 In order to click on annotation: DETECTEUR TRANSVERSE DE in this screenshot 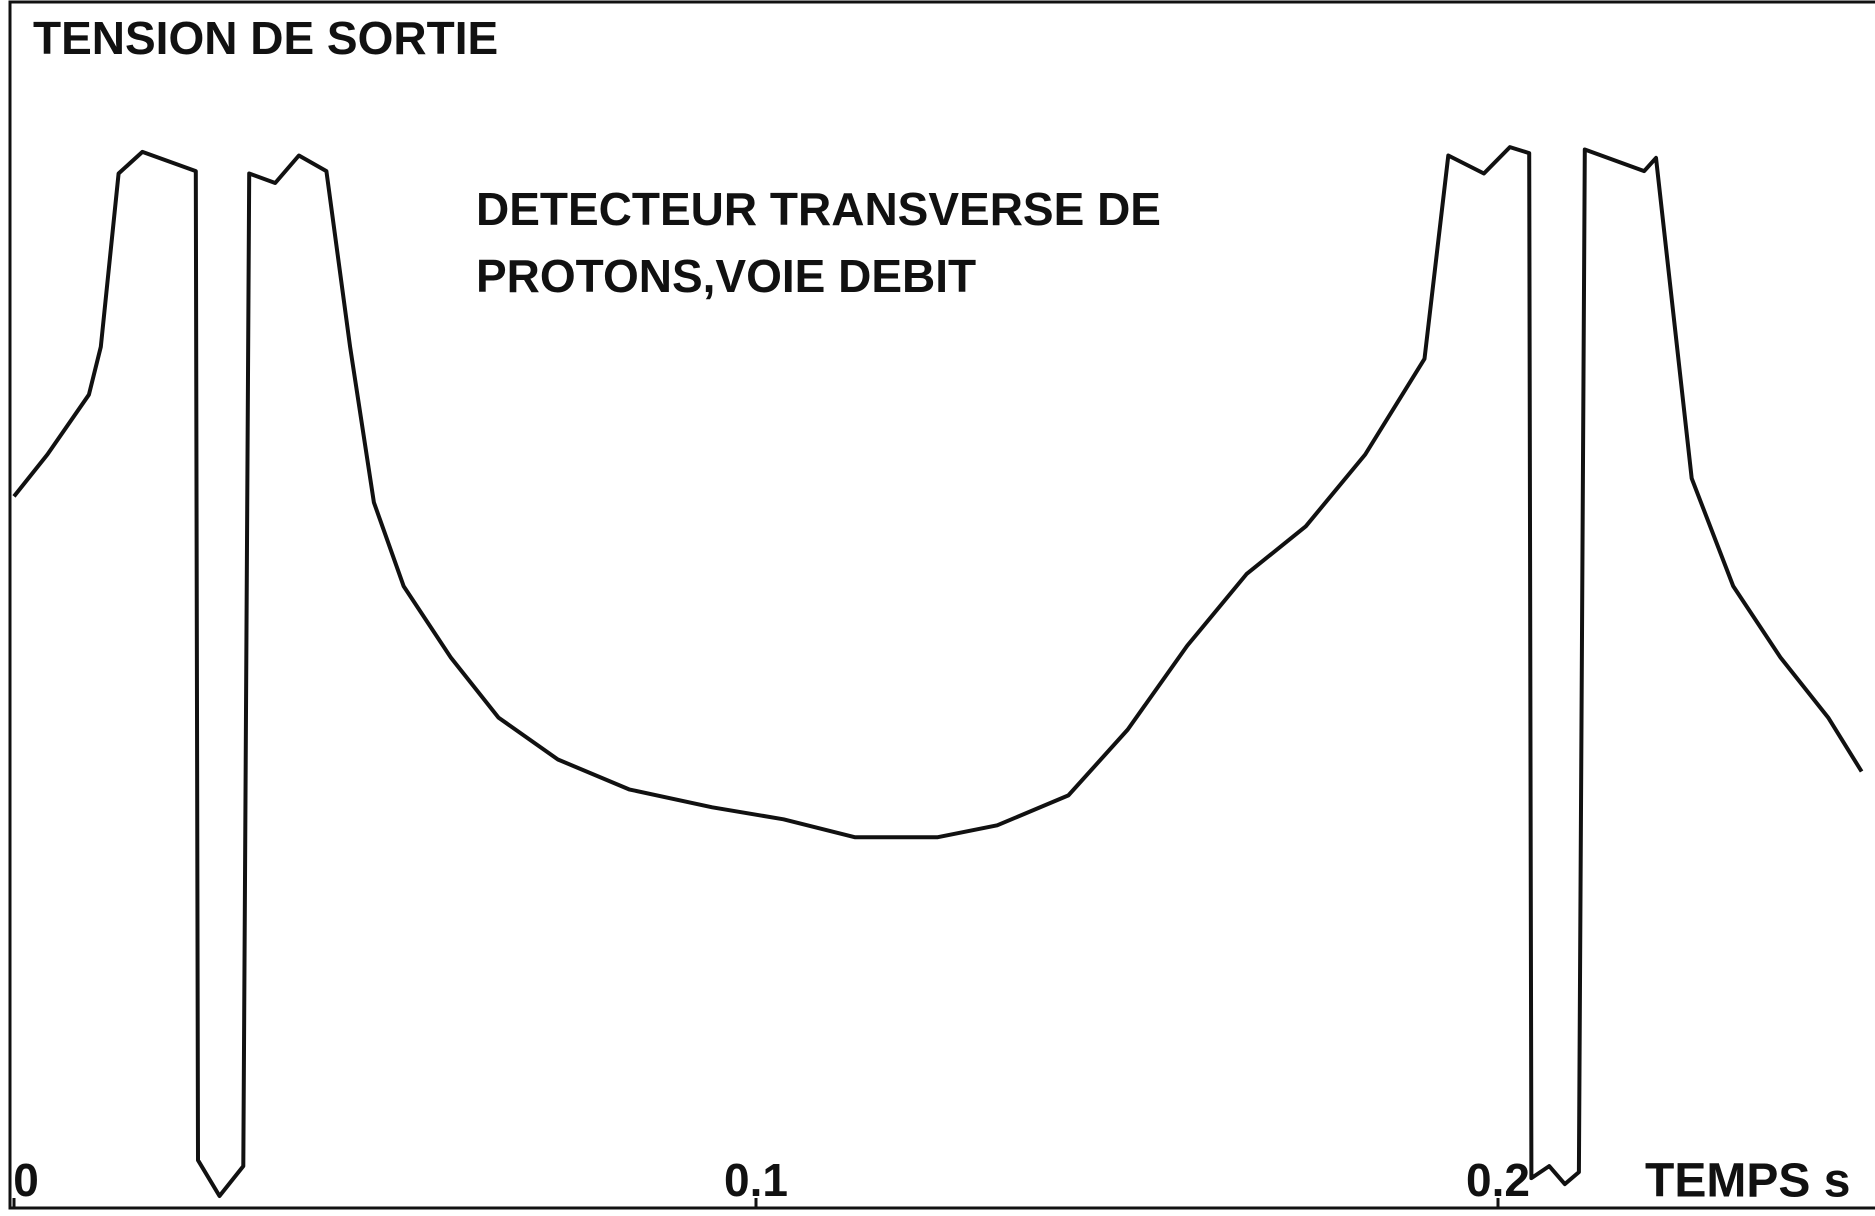, I will do `click(818, 209)`.